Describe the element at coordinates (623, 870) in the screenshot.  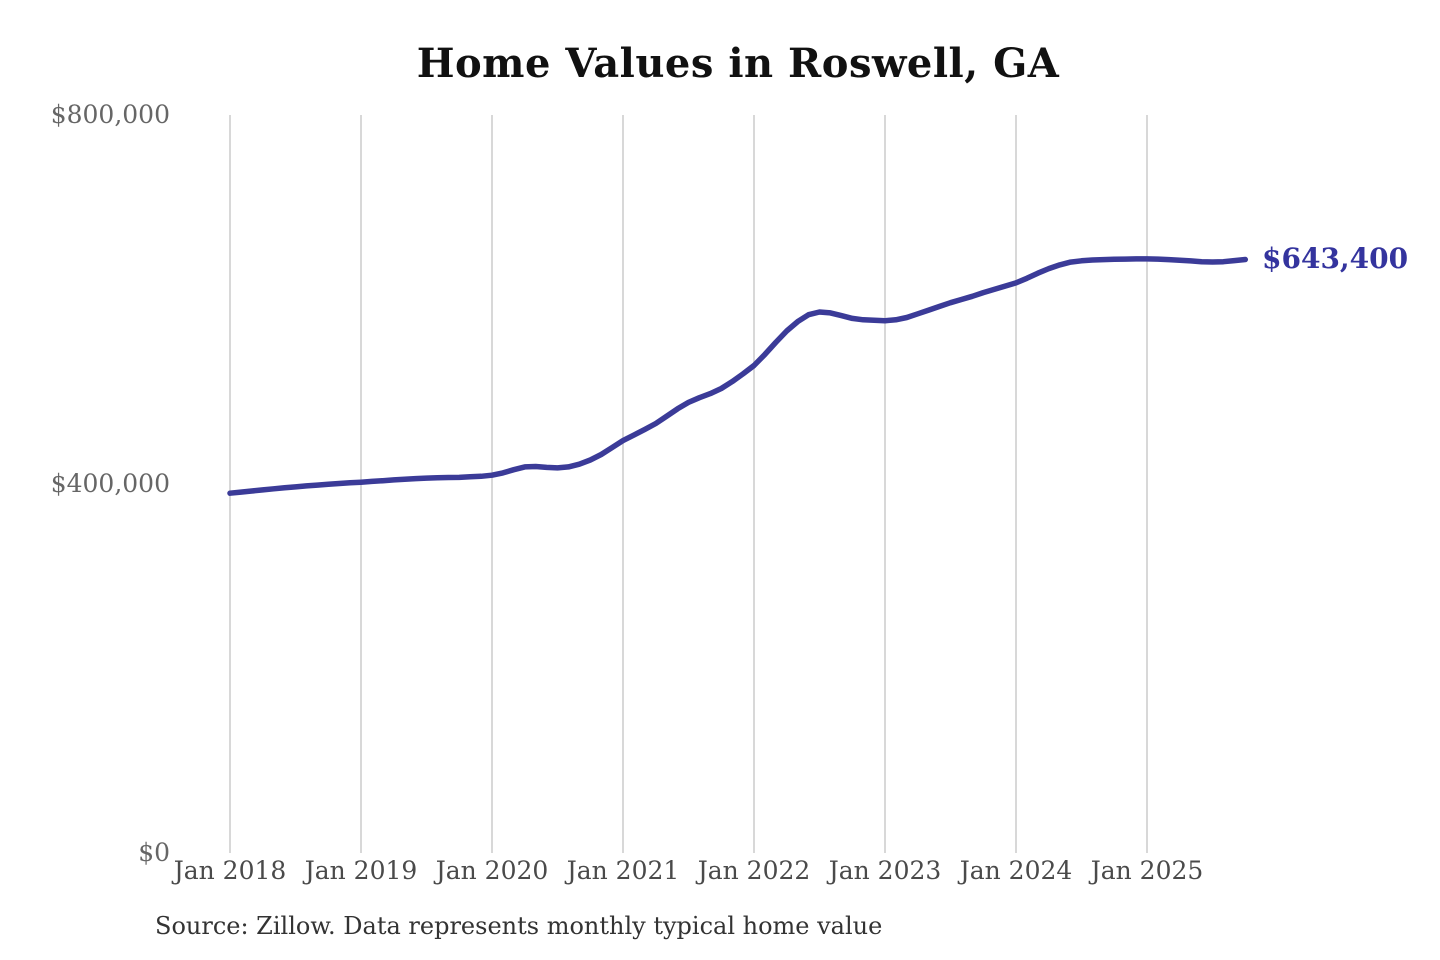
I see `x-axis-tick-label: Jan 2021` at that location.